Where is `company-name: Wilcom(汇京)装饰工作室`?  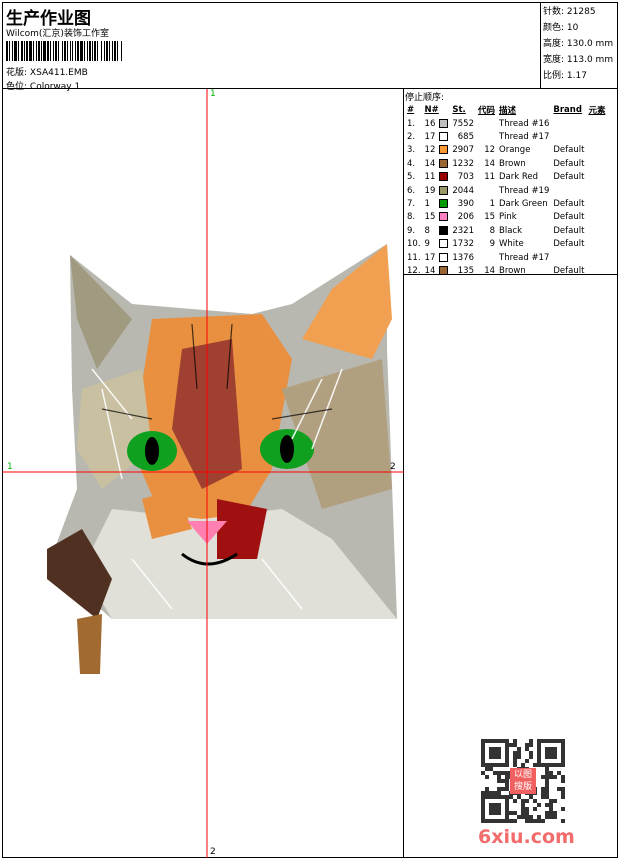
company-name: Wilcom(汇京)装饰工作室 is located at coordinates (57, 34).